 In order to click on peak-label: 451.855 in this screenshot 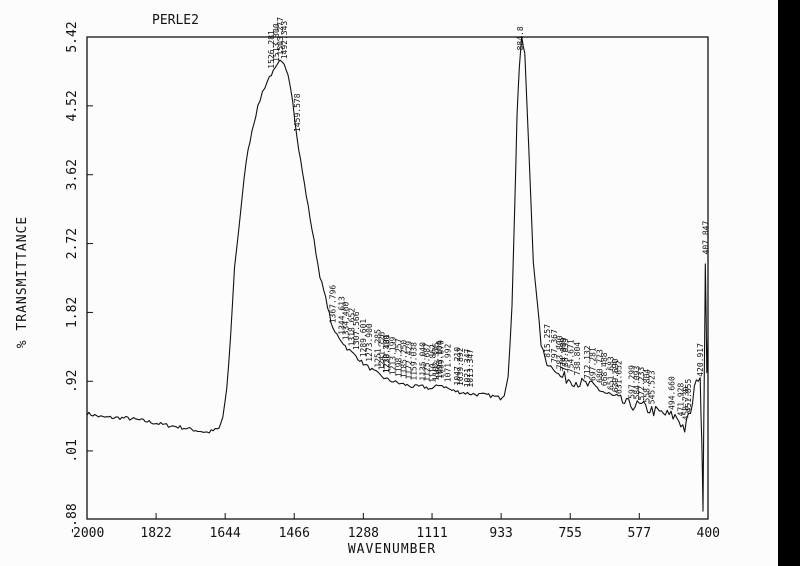, I will do `click(688, 396)`.